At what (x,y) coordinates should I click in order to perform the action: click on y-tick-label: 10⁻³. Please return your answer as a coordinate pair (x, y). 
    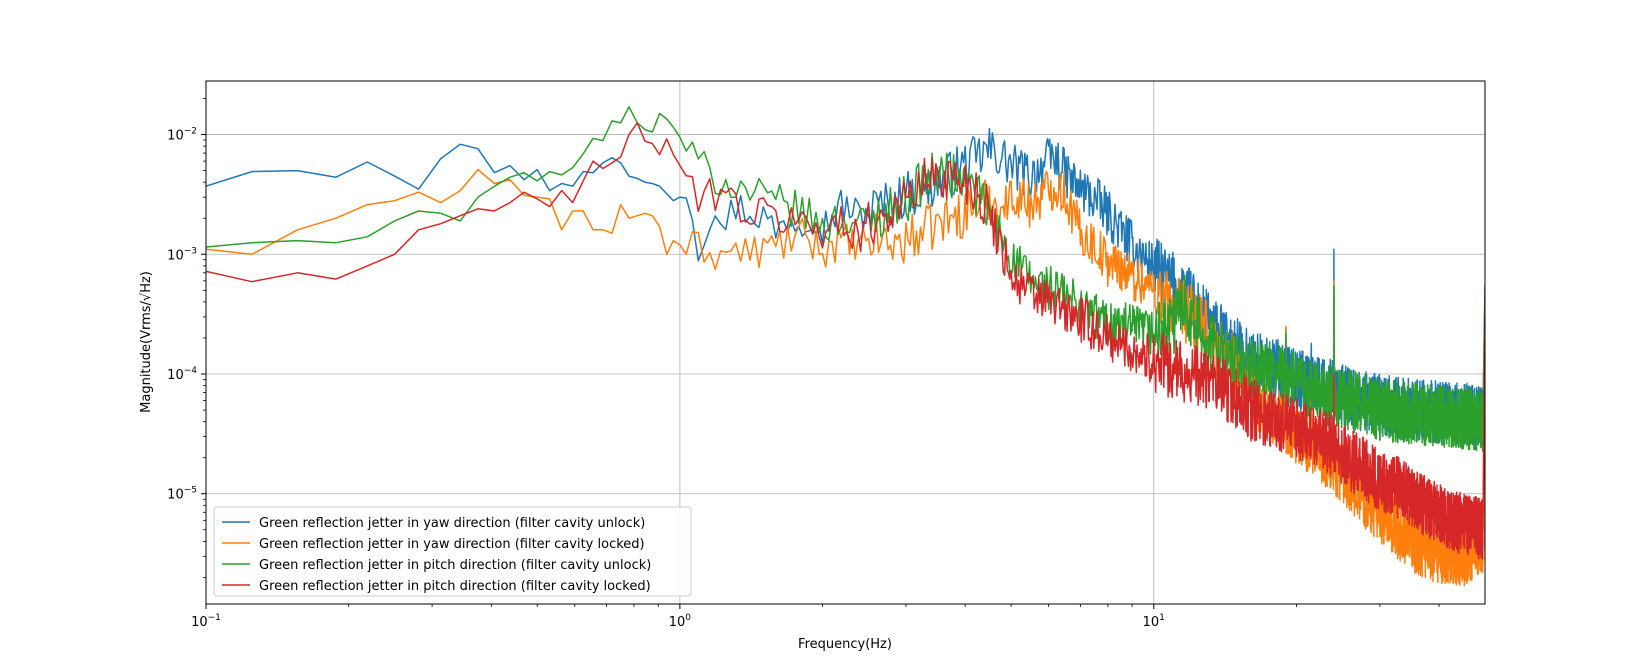
    Looking at the image, I should click on (182, 254).